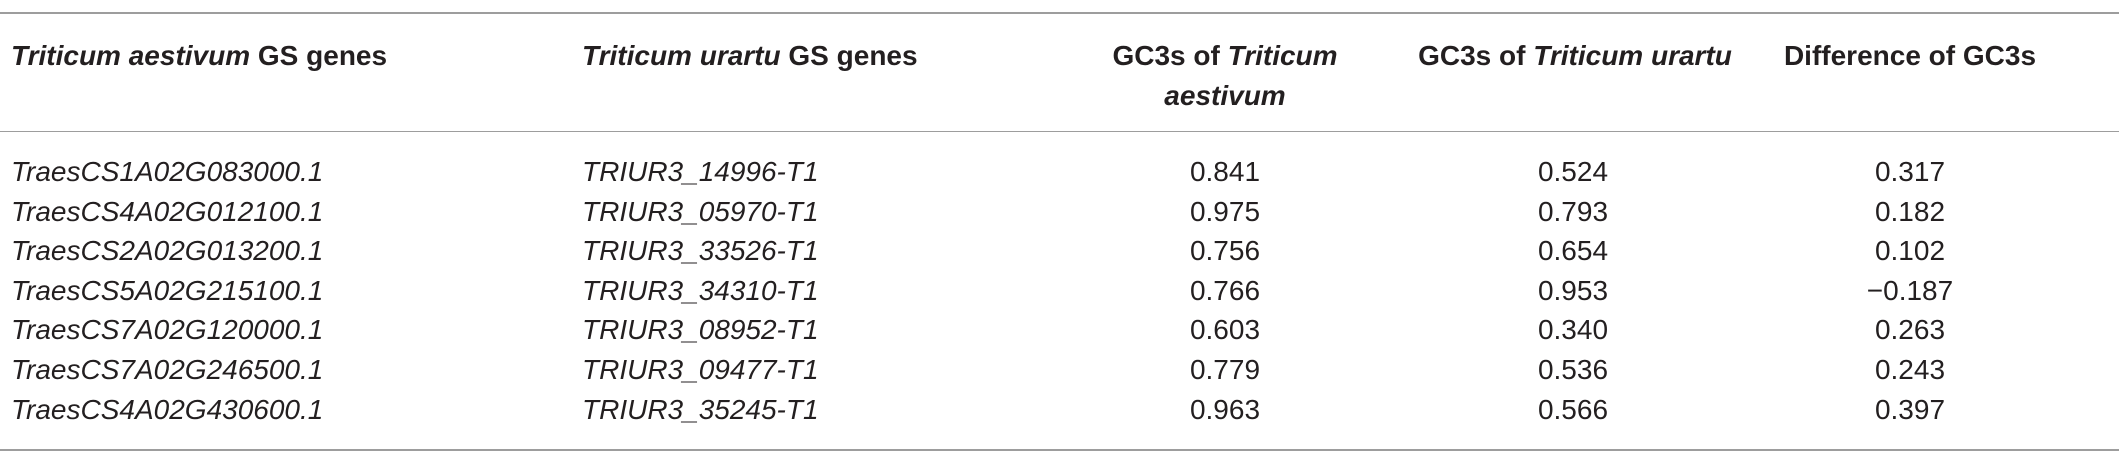 The height and width of the screenshot is (462, 2119). What do you see at coordinates (1573, 290) in the screenshot?
I see `gc3s-tu-cell: 0.953` at bounding box center [1573, 290].